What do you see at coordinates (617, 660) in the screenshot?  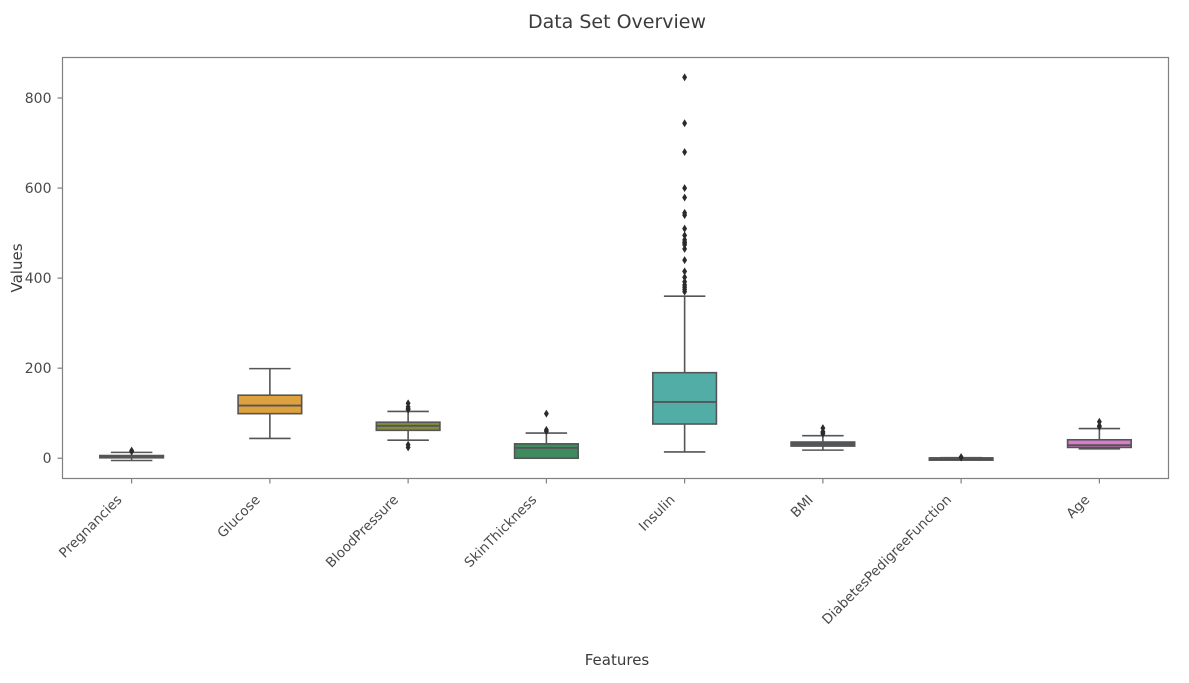 I see `x-axis-label: Features` at bounding box center [617, 660].